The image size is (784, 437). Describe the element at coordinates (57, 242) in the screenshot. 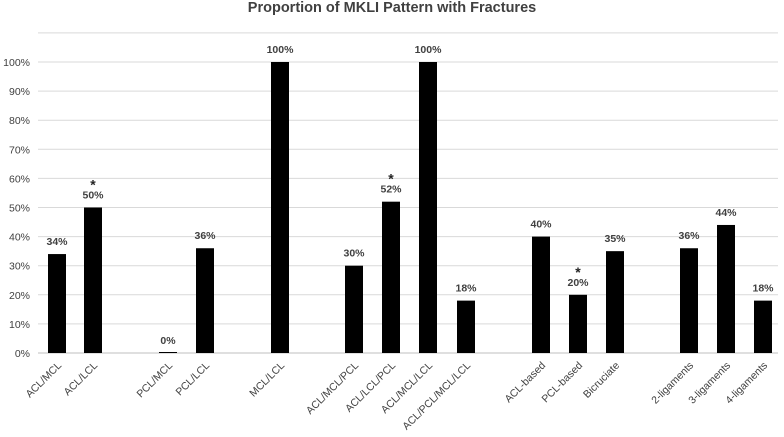

I see `data-label: 34%` at that location.